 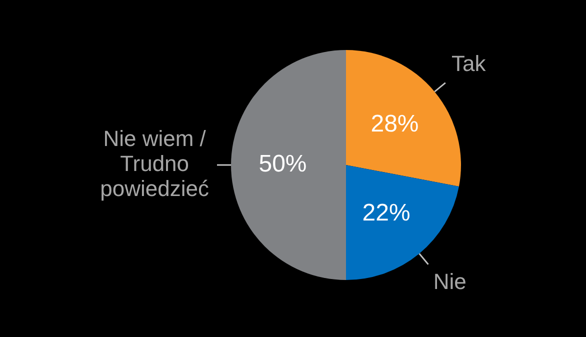 I want to click on slice-label: Tak, so click(x=469, y=63).